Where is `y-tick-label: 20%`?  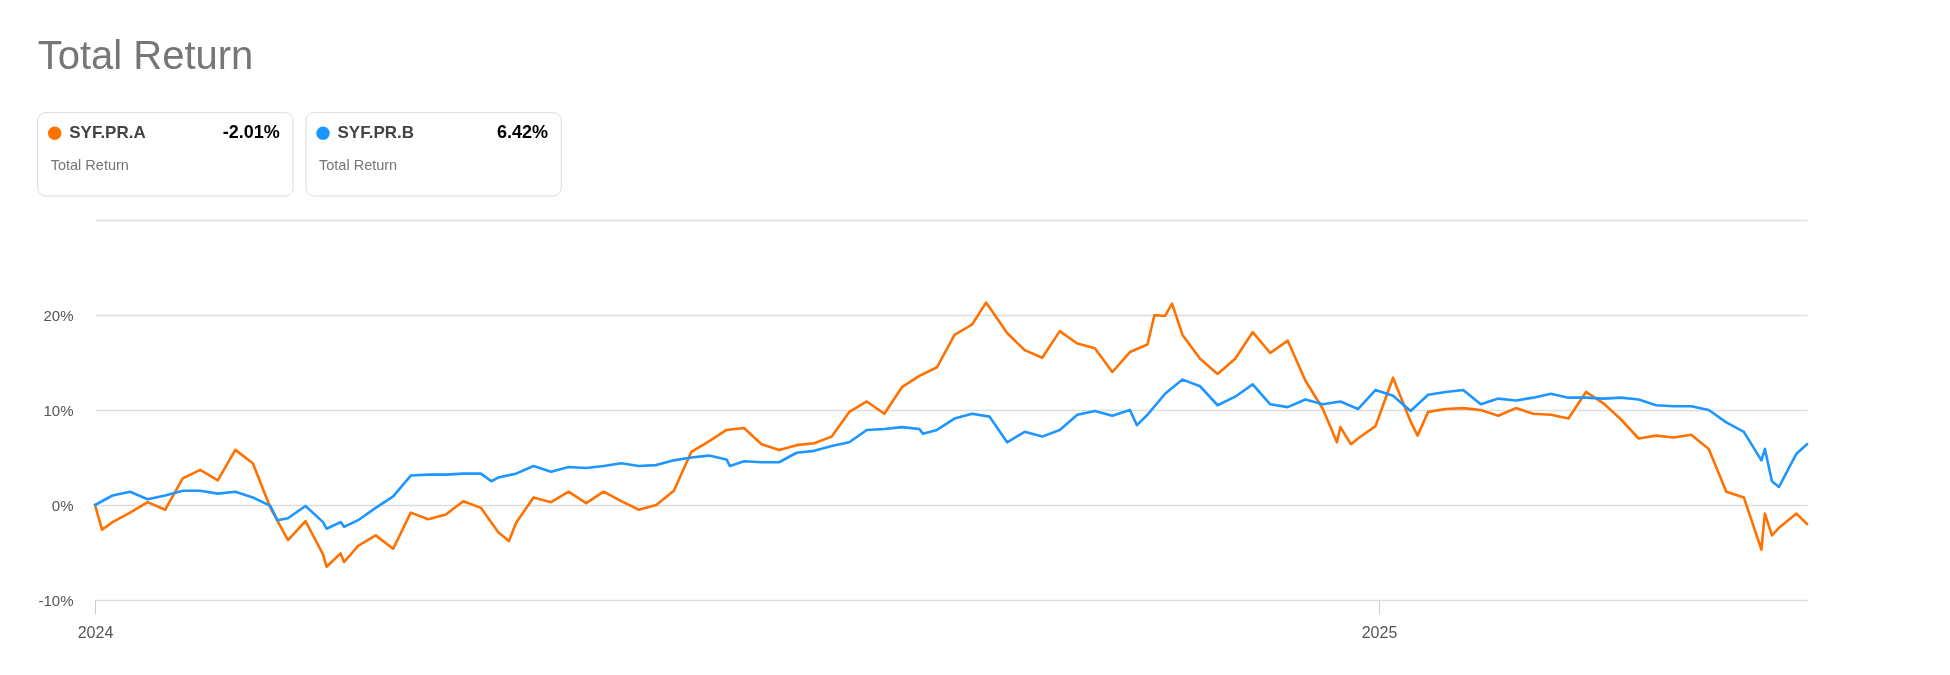 y-tick-label: 20% is located at coordinates (58, 315).